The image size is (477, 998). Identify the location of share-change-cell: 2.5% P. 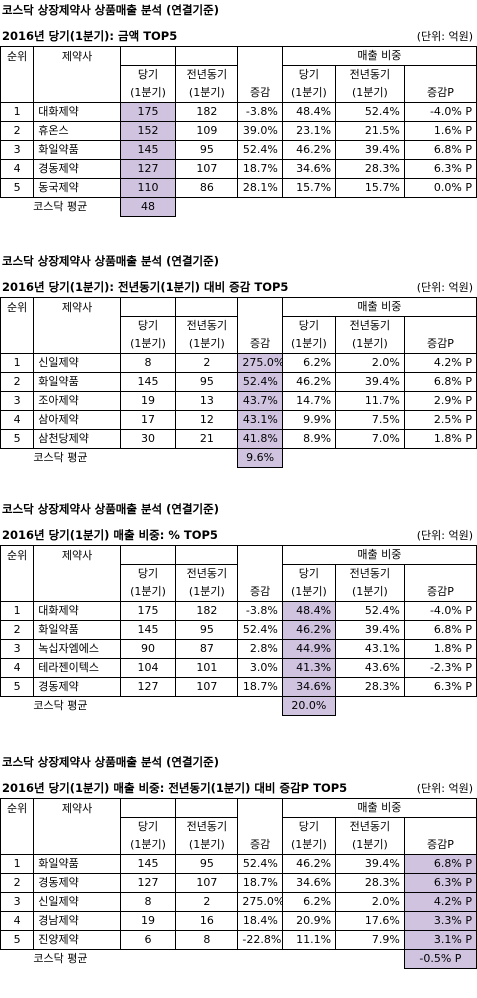
(440, 420).